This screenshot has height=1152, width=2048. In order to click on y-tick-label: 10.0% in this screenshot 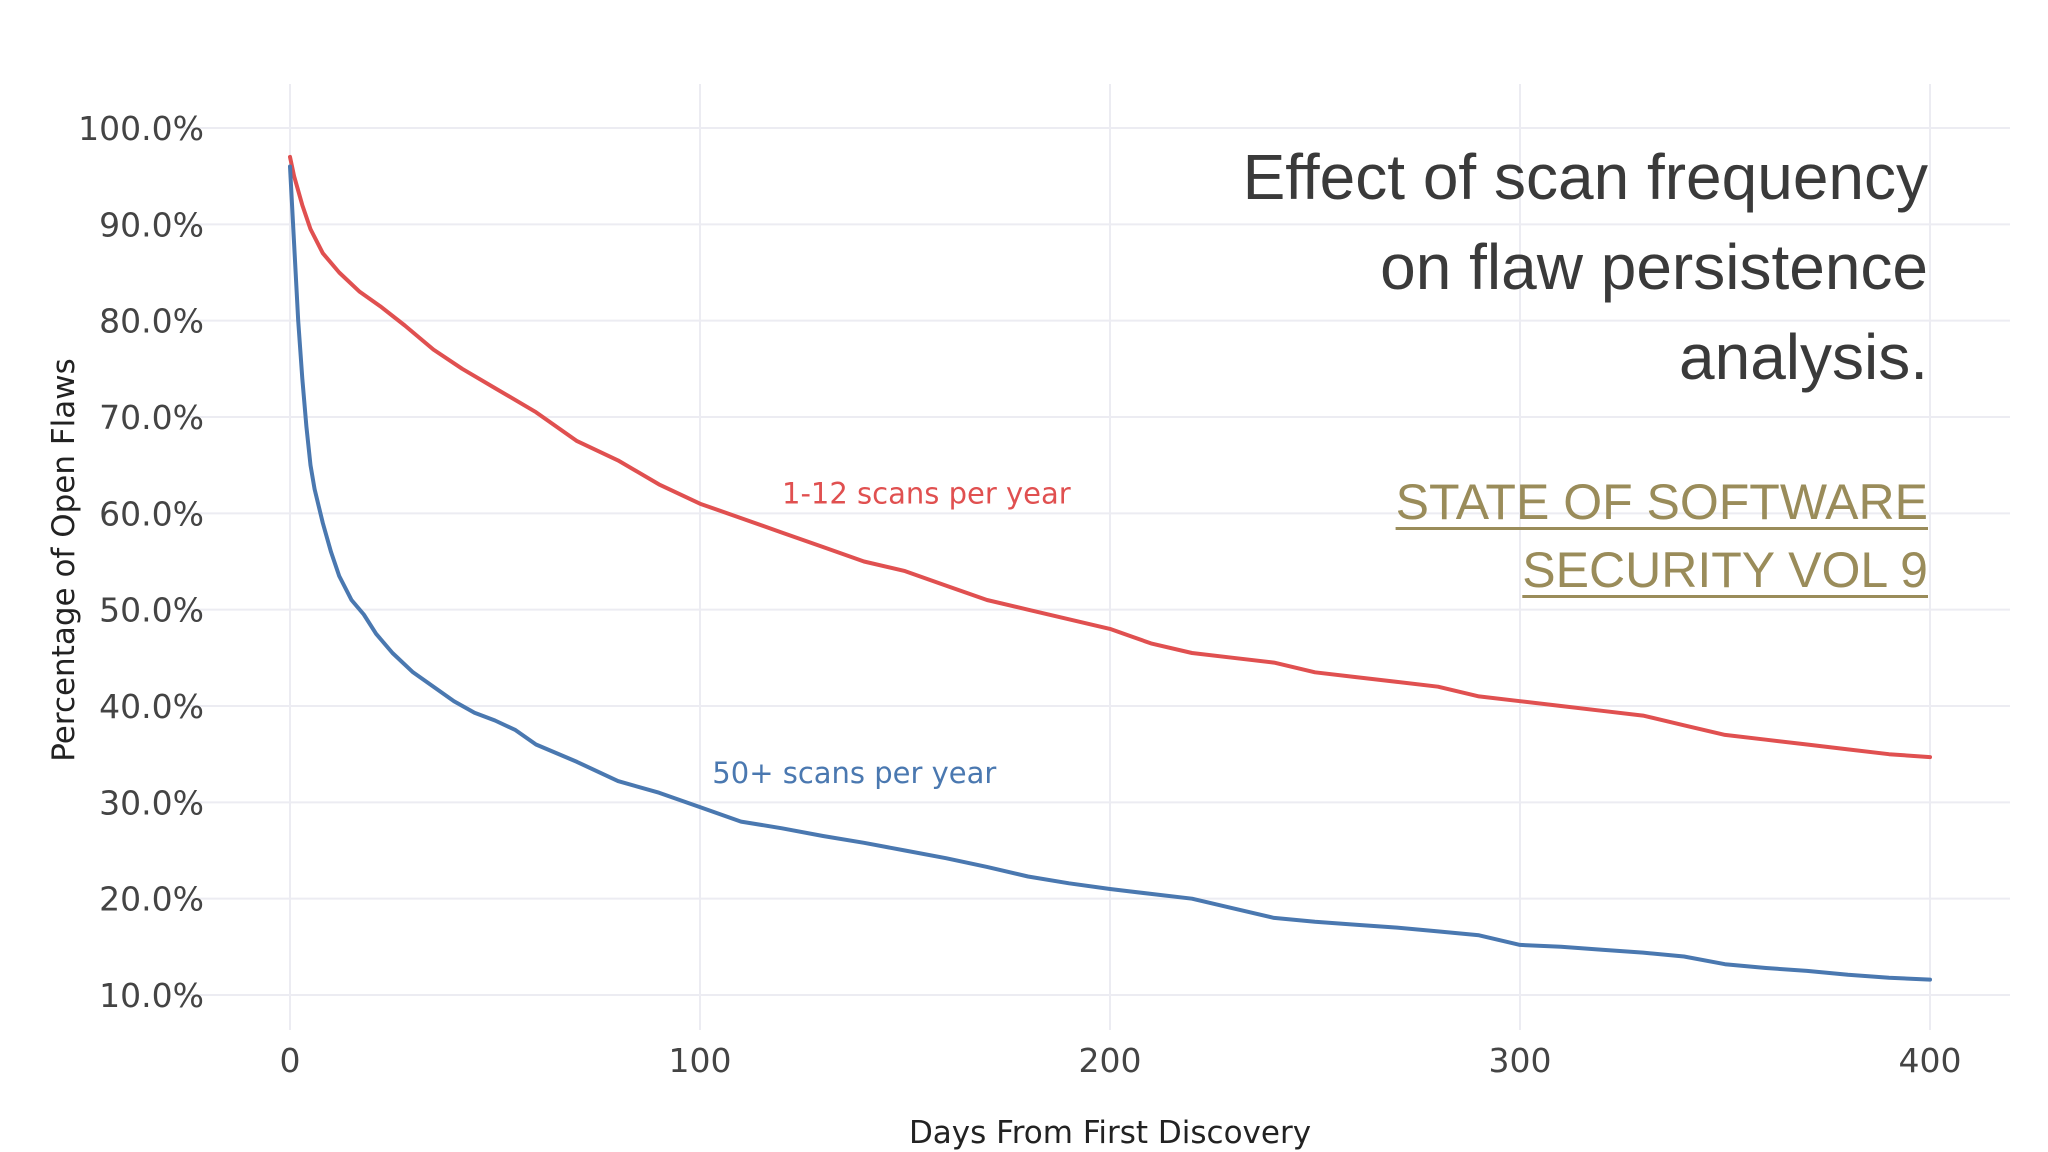, I will do `click(151, 995)`.